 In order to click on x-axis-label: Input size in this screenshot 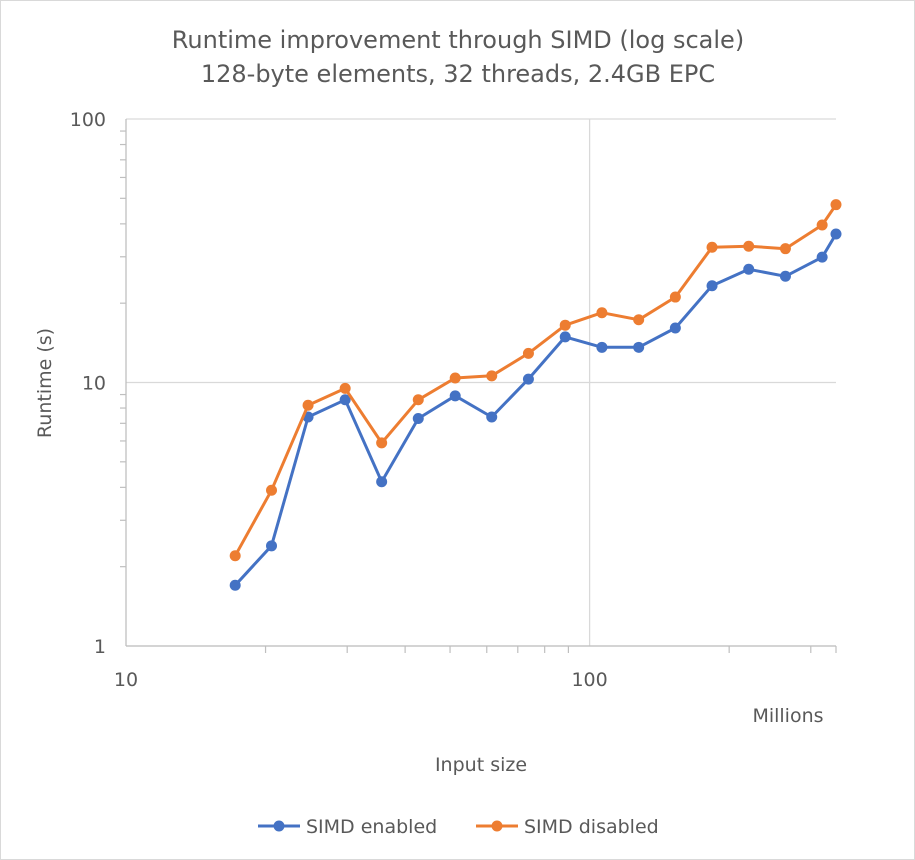, I will do `click(481, 765)`.